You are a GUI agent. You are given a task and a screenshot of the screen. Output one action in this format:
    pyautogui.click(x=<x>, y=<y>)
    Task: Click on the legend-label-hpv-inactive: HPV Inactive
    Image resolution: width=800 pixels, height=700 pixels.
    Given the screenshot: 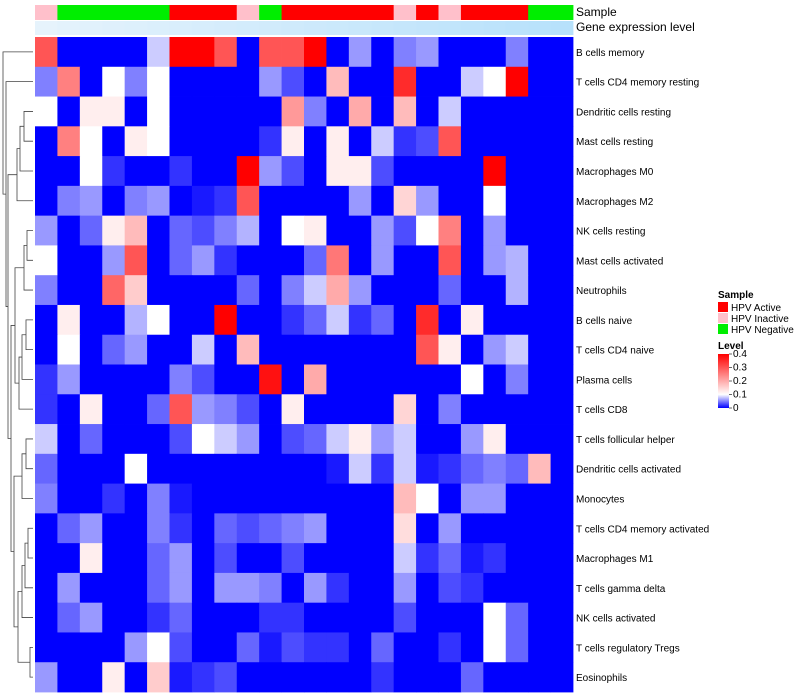 What is the action you would take?
    pyautogui.click(x=760, y=319)
    